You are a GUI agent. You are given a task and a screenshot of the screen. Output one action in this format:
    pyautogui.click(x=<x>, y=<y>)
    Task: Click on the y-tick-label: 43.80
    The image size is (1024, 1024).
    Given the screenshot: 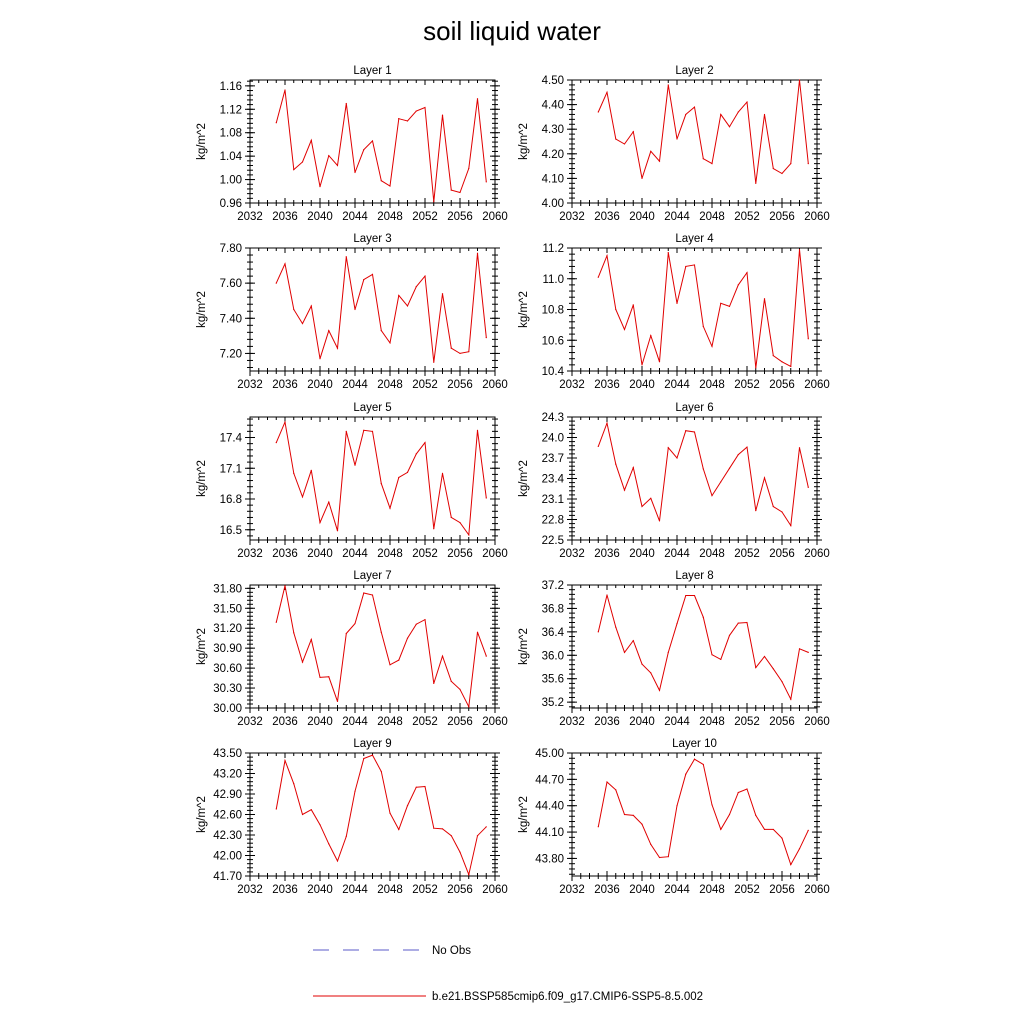 What is the action you would take?
    pyautogui.click(x=549, y=859)
    